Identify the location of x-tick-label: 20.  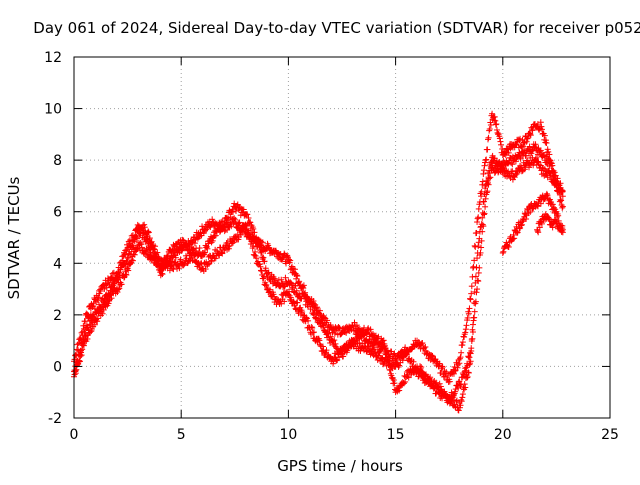
(503, 435).